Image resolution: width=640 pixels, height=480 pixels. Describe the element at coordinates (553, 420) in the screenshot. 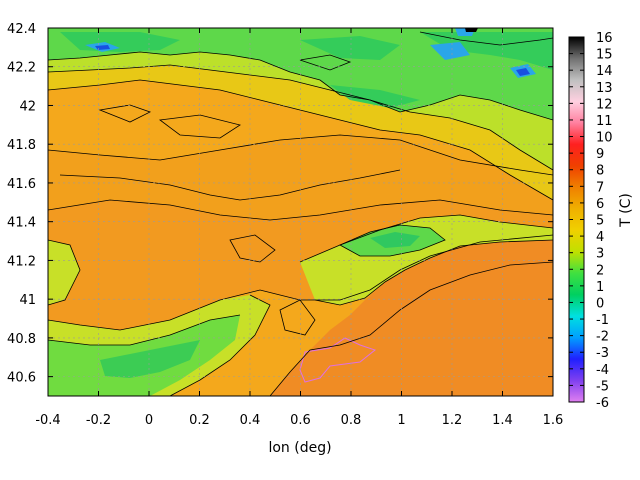

I see `x-tick-label: 1.6` at that location.